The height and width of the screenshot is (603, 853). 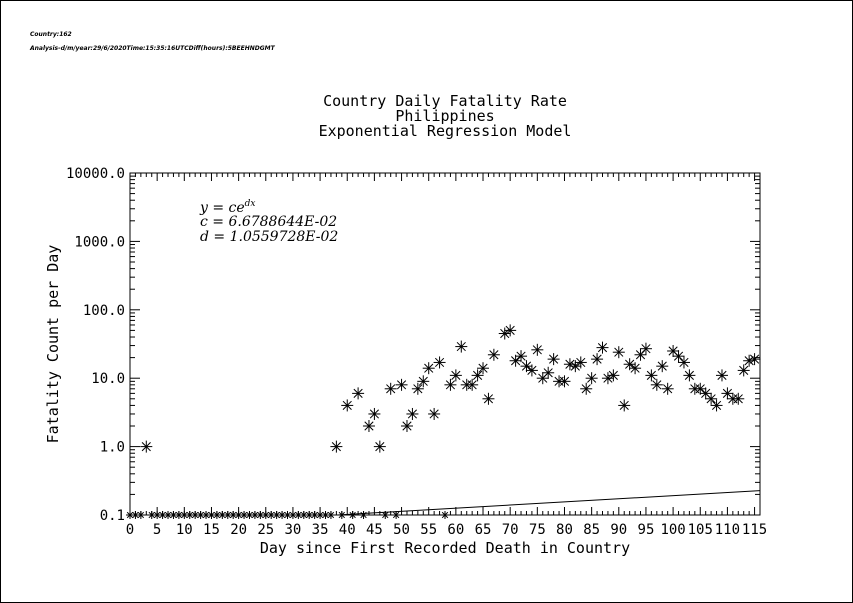 I want to click on x-tick-label: 10, so click(x=184, y=530).